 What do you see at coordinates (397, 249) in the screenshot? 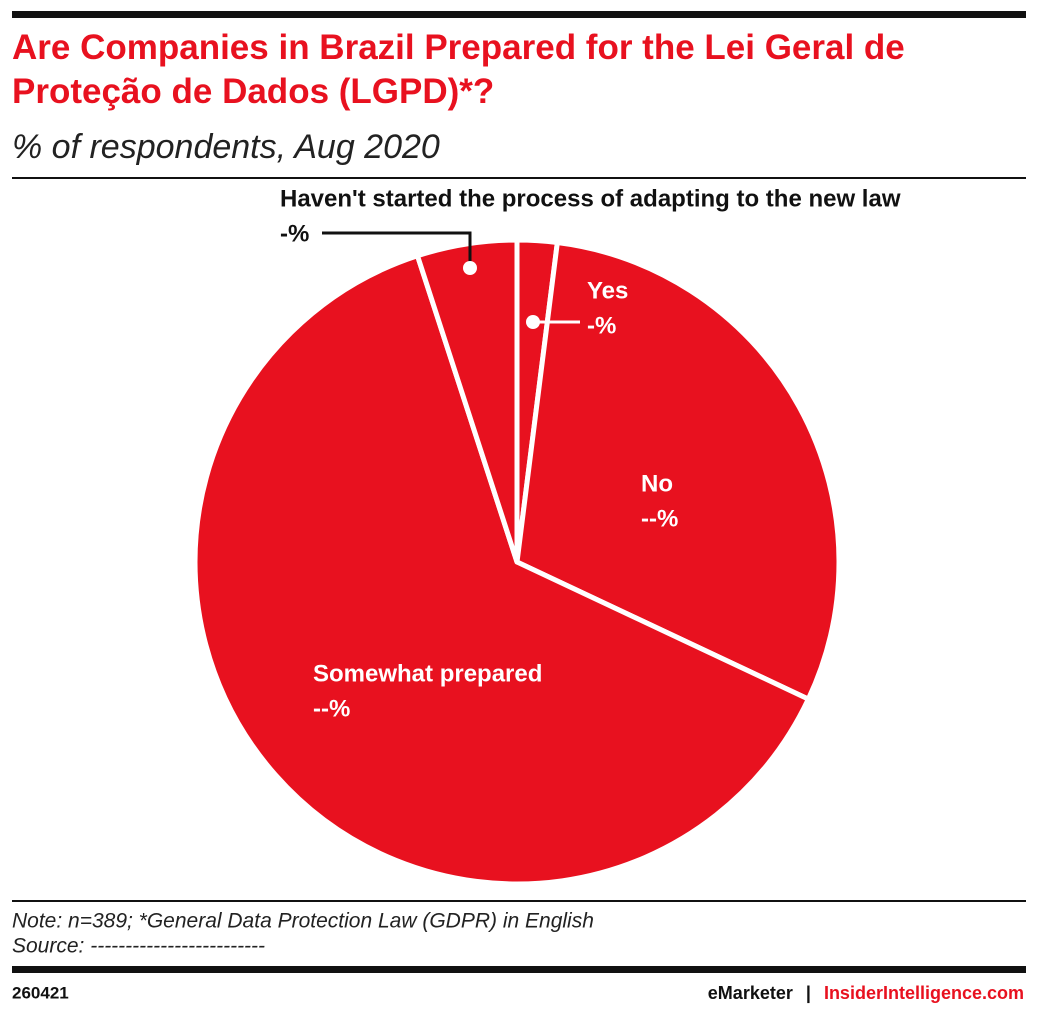
I see `leader-line` at bounding box center [397, 249].